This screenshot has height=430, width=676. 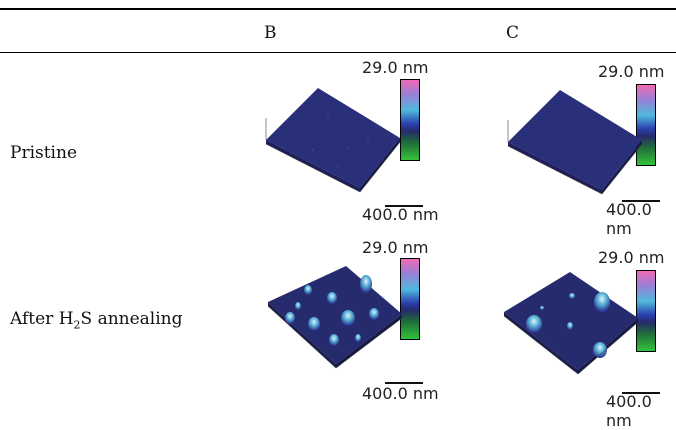 I want to click on afm-surface-b-pristine, so click(x=333, y=140).